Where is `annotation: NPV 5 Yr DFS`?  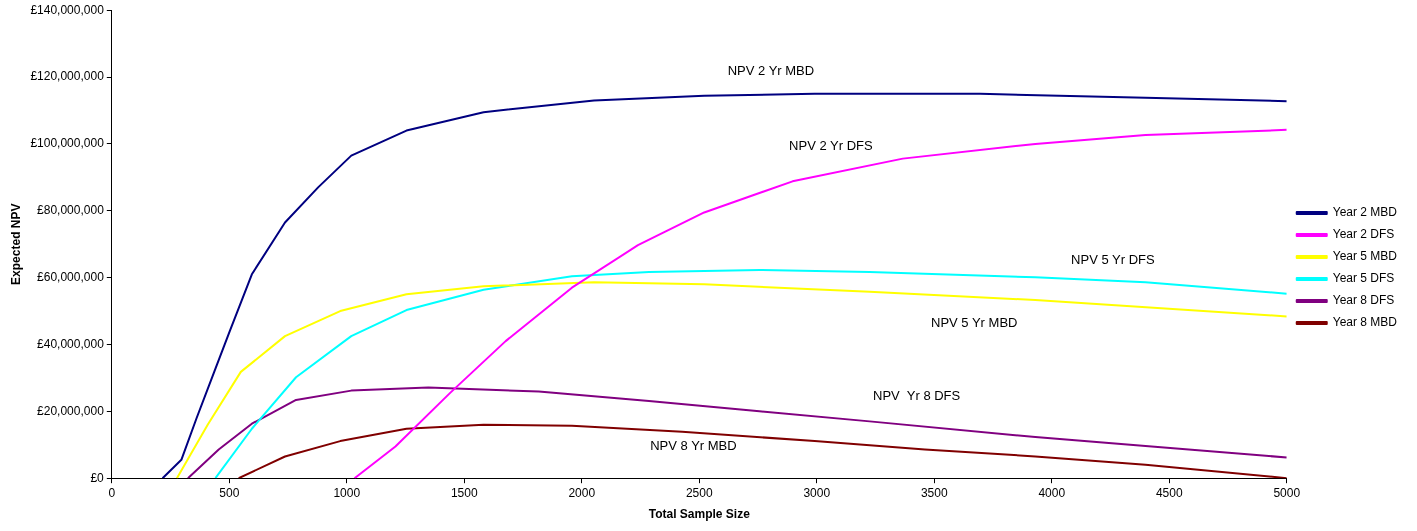
annotation: NPV 5 Yr DFS is located at coordinates (1113, 260).